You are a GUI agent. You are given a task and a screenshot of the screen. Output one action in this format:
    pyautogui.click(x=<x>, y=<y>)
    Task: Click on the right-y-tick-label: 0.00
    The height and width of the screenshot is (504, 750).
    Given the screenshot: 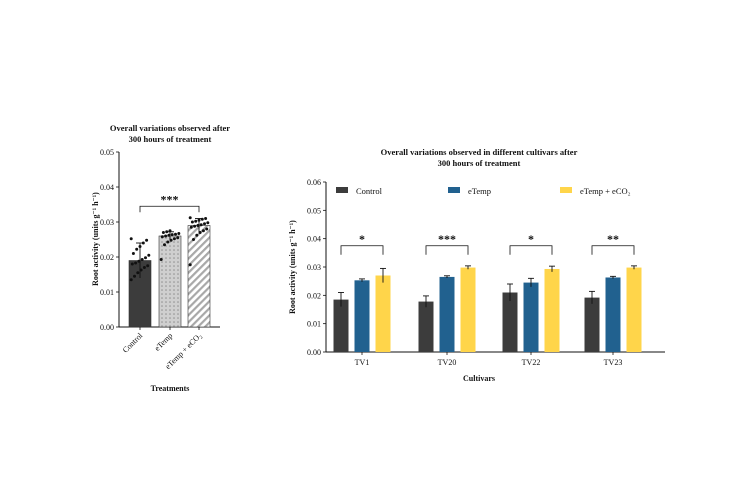 What is the action you would take?
    pyautogui.click(x=314, y=352)
    